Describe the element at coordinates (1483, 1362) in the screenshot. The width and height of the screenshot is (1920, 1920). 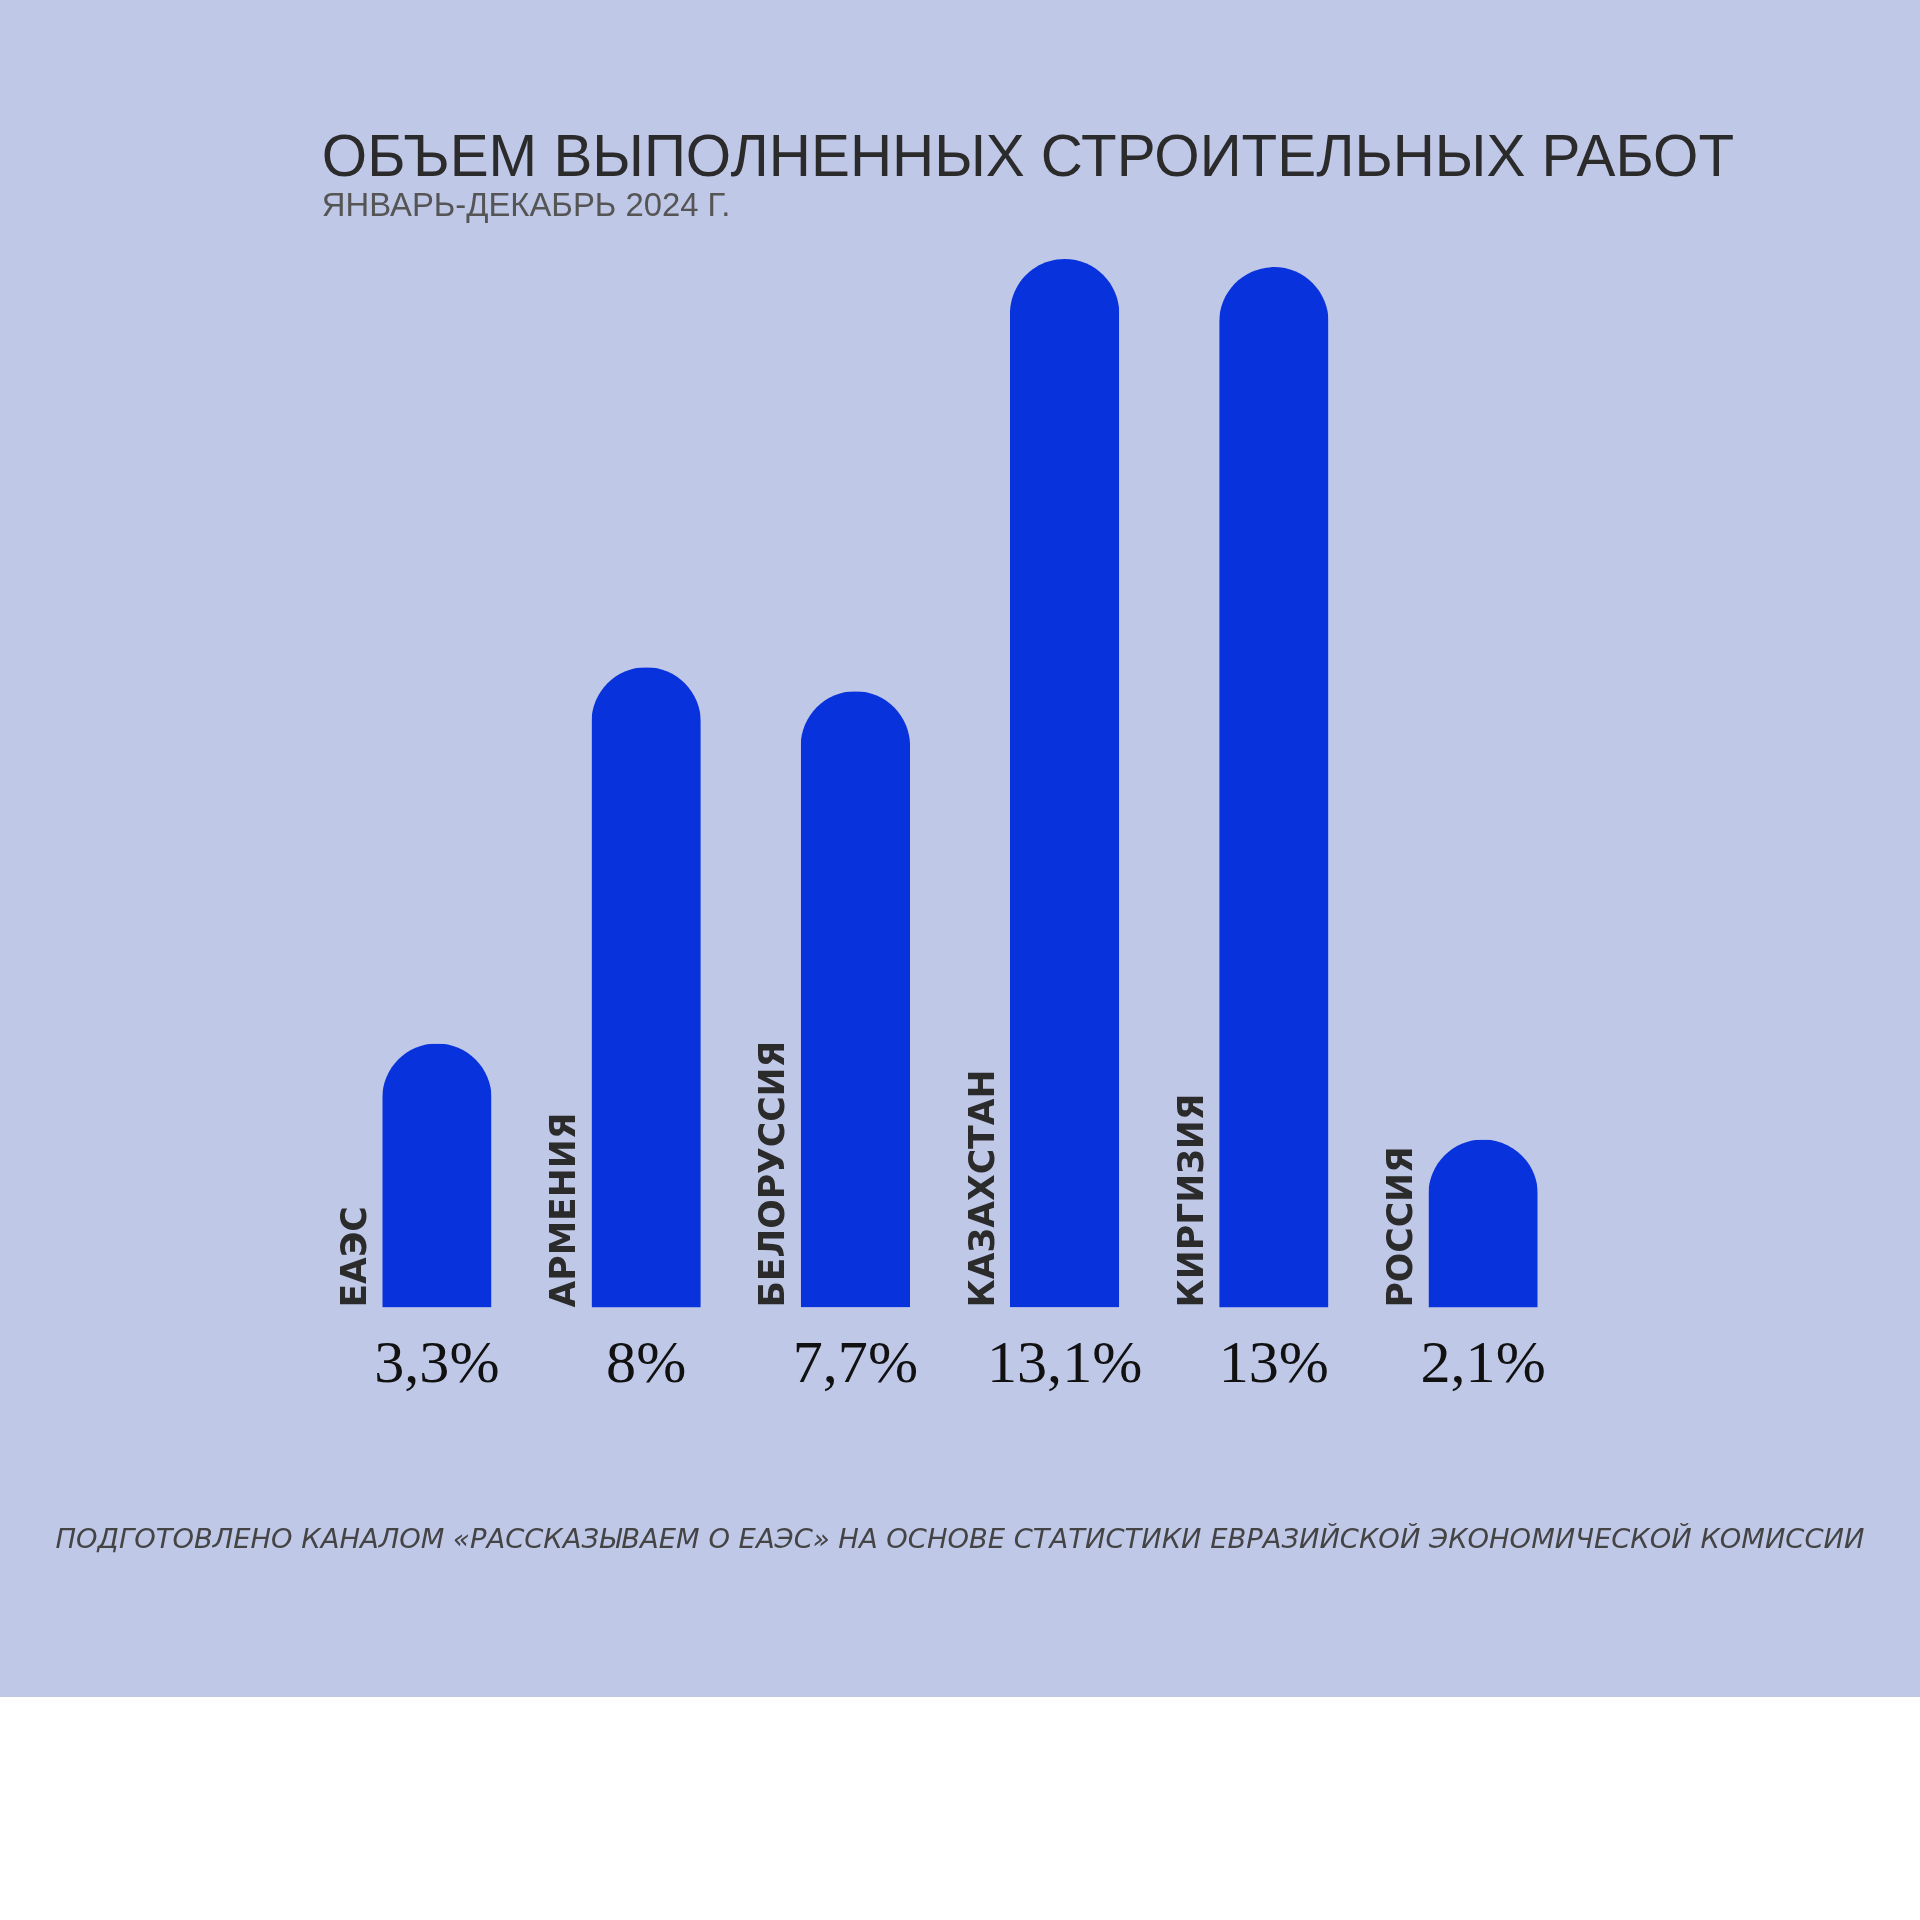
I see `data-label: 2,1%` at that location.